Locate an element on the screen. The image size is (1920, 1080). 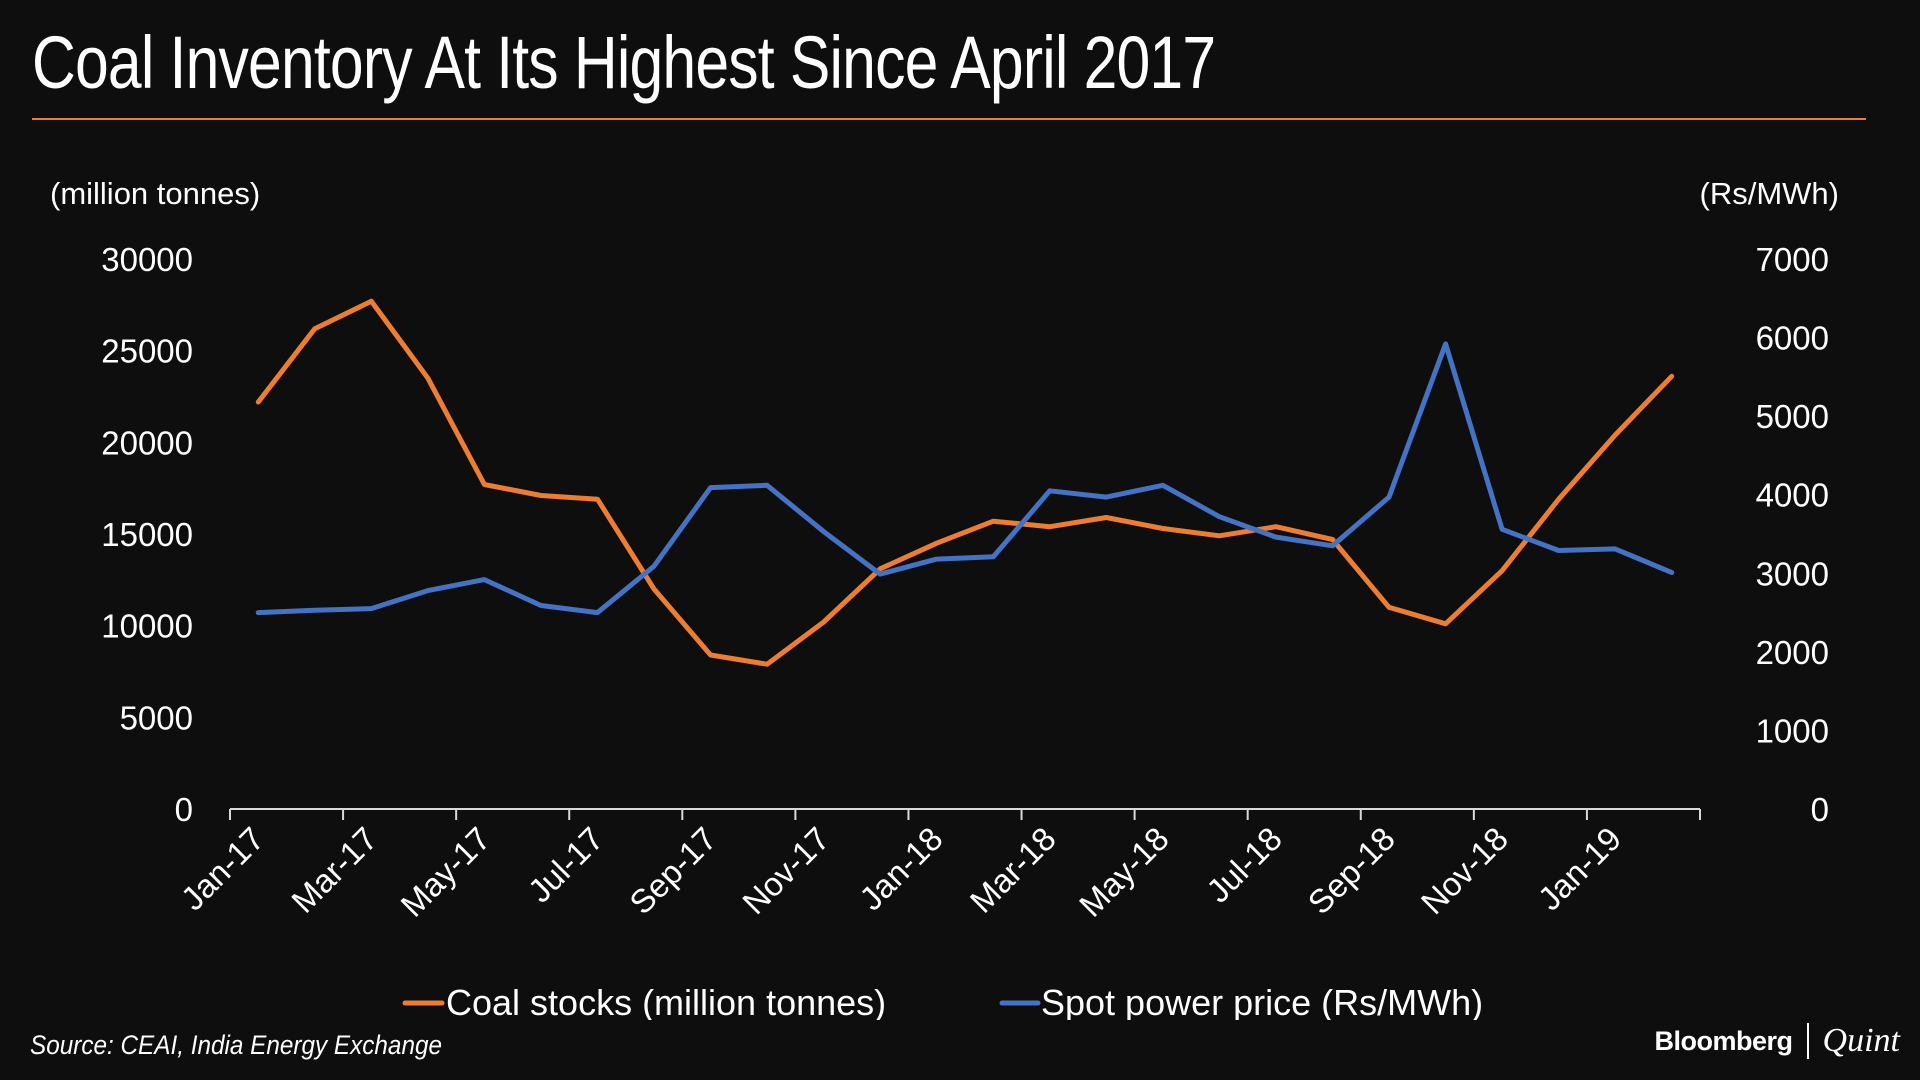
brand-divider is located at coordinates (1807, 1041).